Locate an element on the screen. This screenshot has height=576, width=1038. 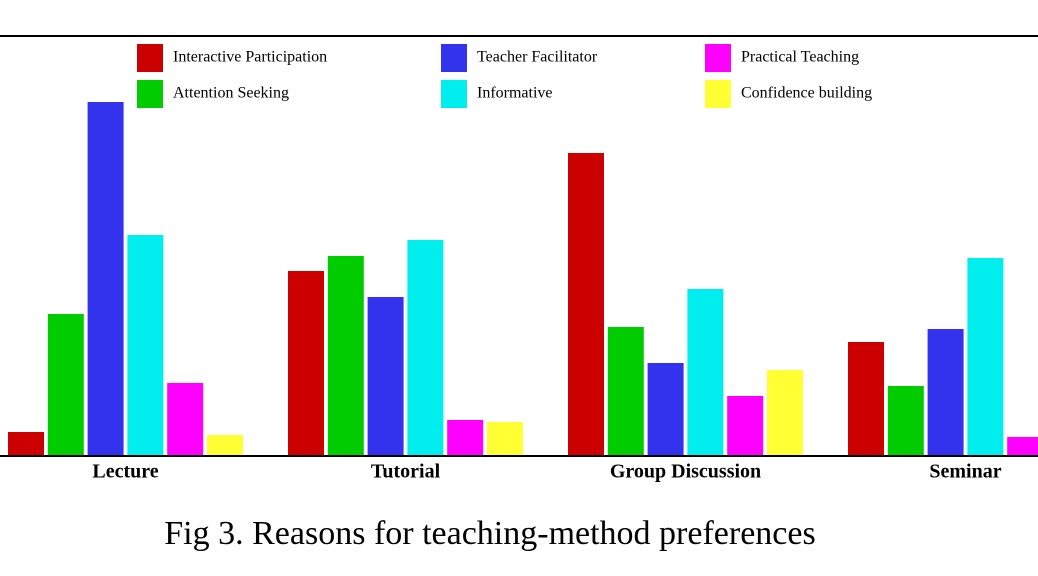
legend-label: Confidence building is located at coordinates (806, 93).